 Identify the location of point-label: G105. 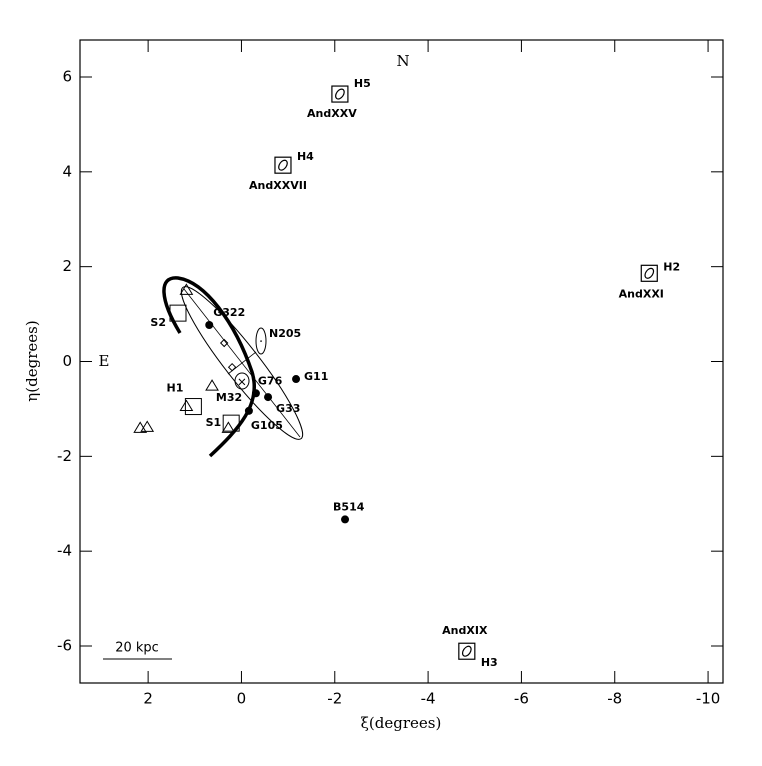
(267, 425).